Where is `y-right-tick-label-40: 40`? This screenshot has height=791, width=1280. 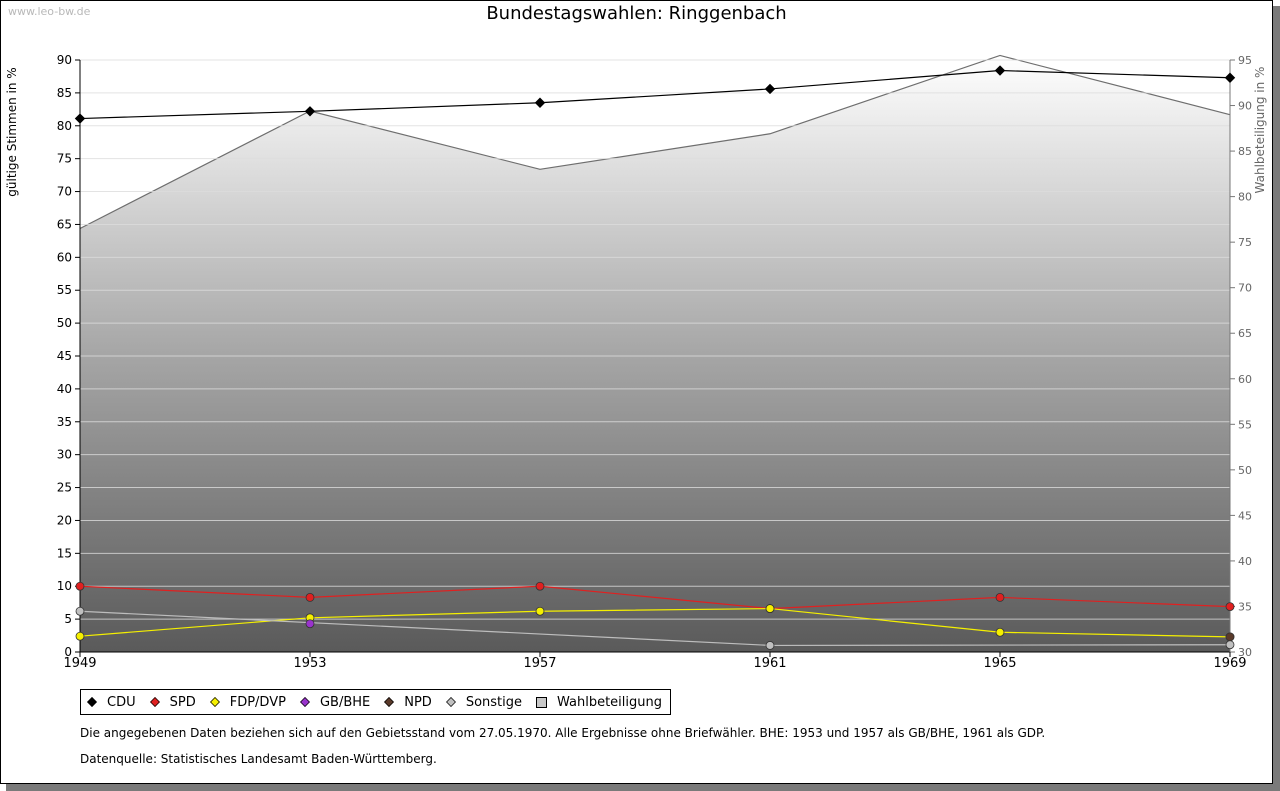
y-right-tick-label-40: 40 is located at coordinates (1245, 561).